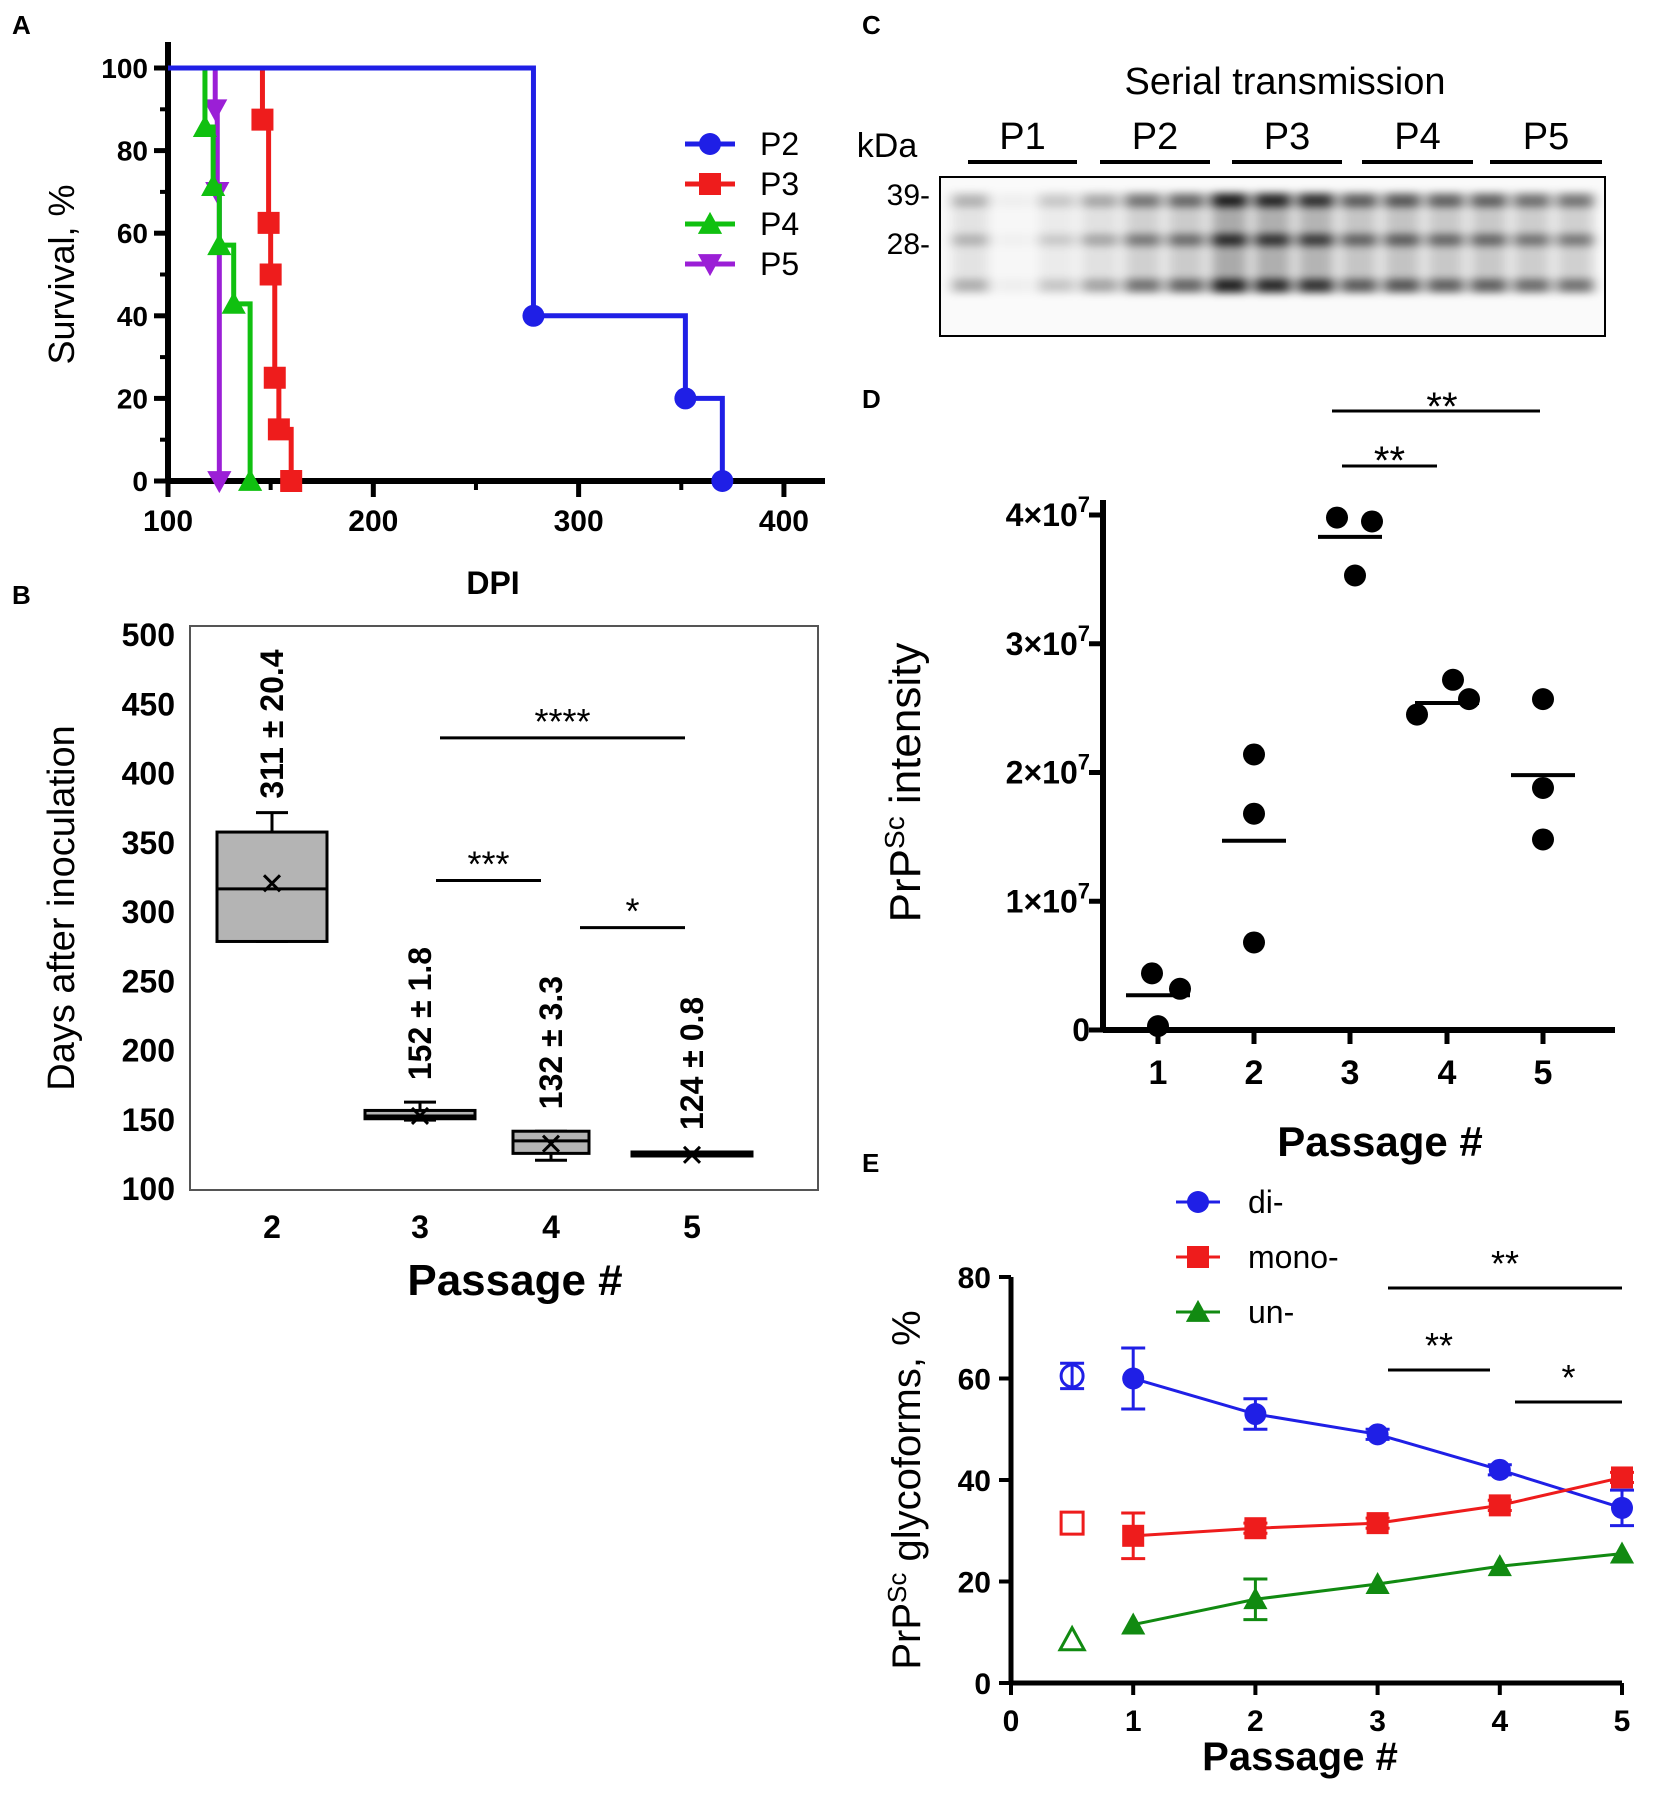  I want to click on y-tick-label: 450, so click(148, 704).